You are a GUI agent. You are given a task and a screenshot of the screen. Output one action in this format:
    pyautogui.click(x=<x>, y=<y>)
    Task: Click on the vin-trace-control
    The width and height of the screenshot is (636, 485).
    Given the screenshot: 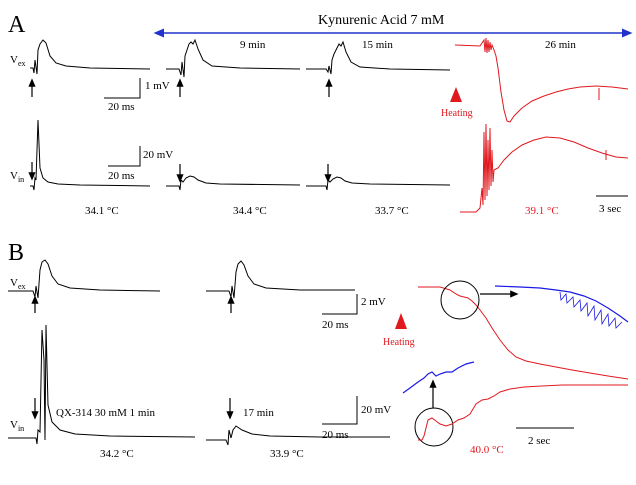 What is the action you would take?
    pyautogui.click(x=90, y=155)
    